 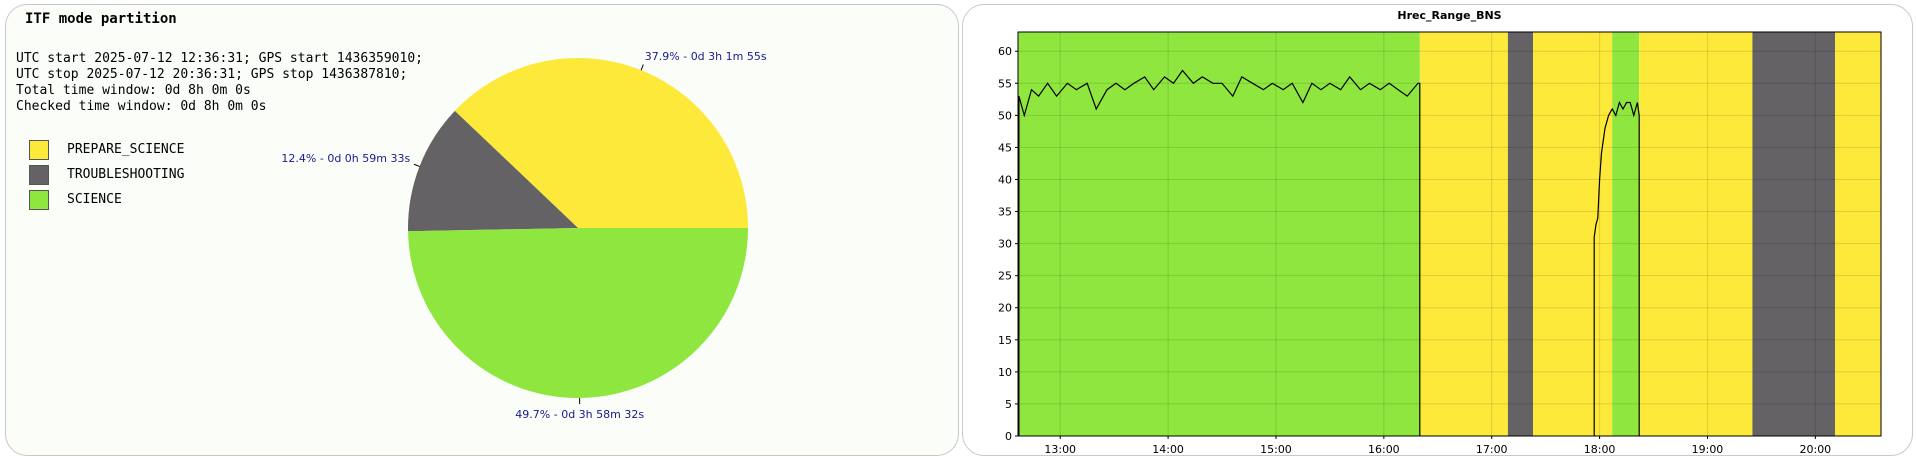 I want to click on x-tick-label: 15:00, so click(x=1276, y=449).